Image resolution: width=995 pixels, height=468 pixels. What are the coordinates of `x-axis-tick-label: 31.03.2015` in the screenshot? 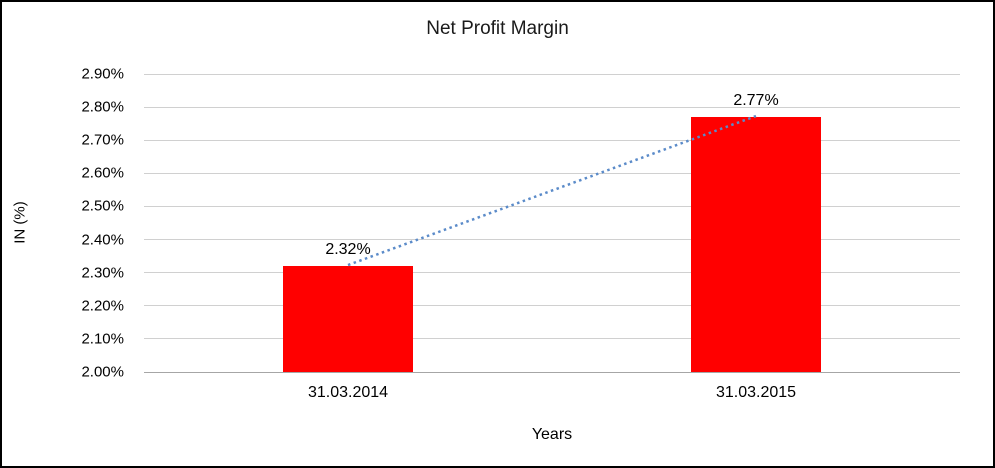 It's located at (756, 392).